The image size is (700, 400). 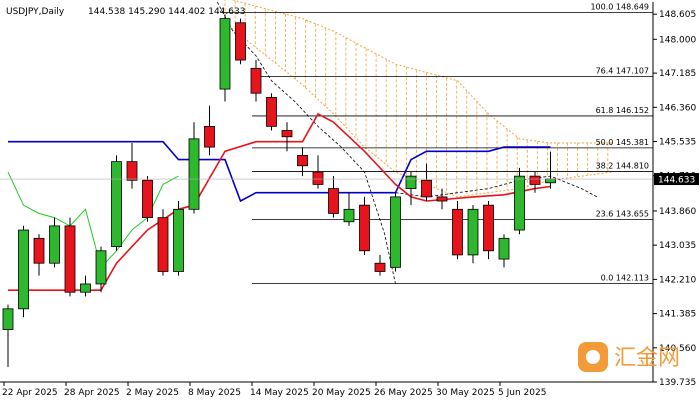 What do you see at coordinates (622, 213) in the screenshot?
I see `fib-level-label: 23.6 143.655` at bounding box center [622, 213].